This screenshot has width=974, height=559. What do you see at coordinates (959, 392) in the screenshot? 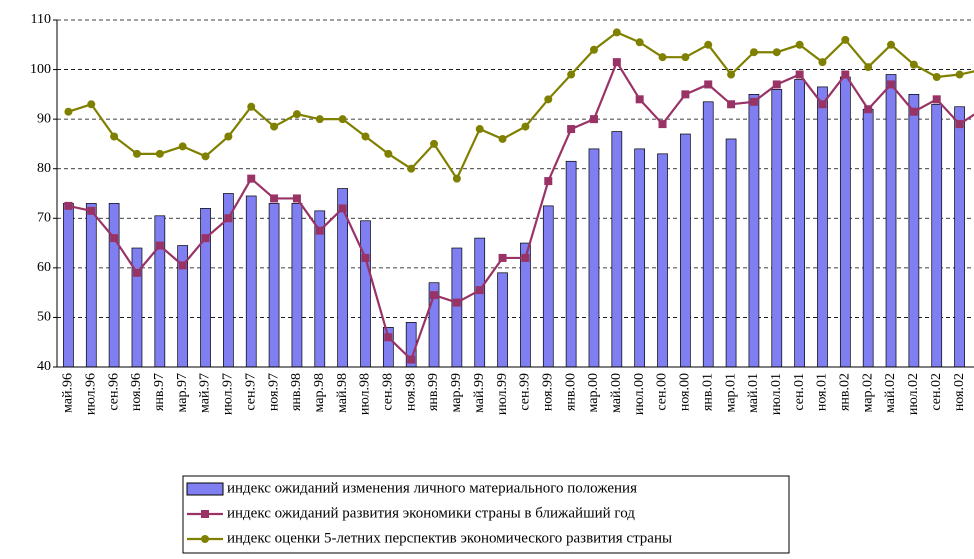
I see `x-tick-label: ноя.02` at bounding box center [959, 392].